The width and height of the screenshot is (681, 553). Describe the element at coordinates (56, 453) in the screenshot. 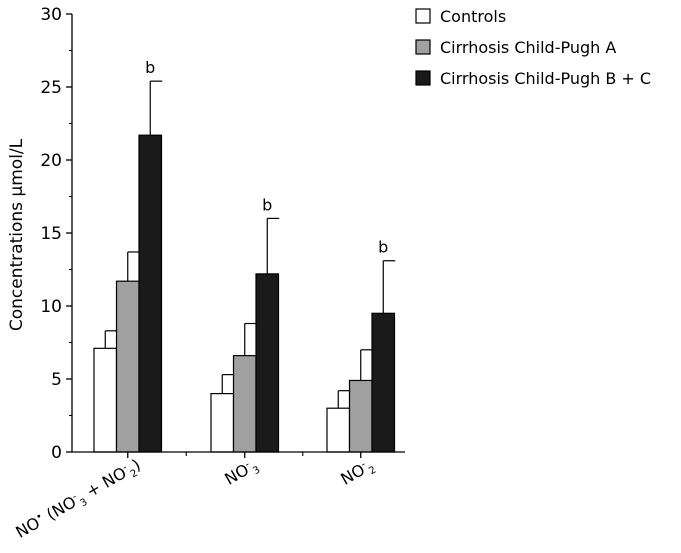

I see `y-tick-label: 0` at that location.